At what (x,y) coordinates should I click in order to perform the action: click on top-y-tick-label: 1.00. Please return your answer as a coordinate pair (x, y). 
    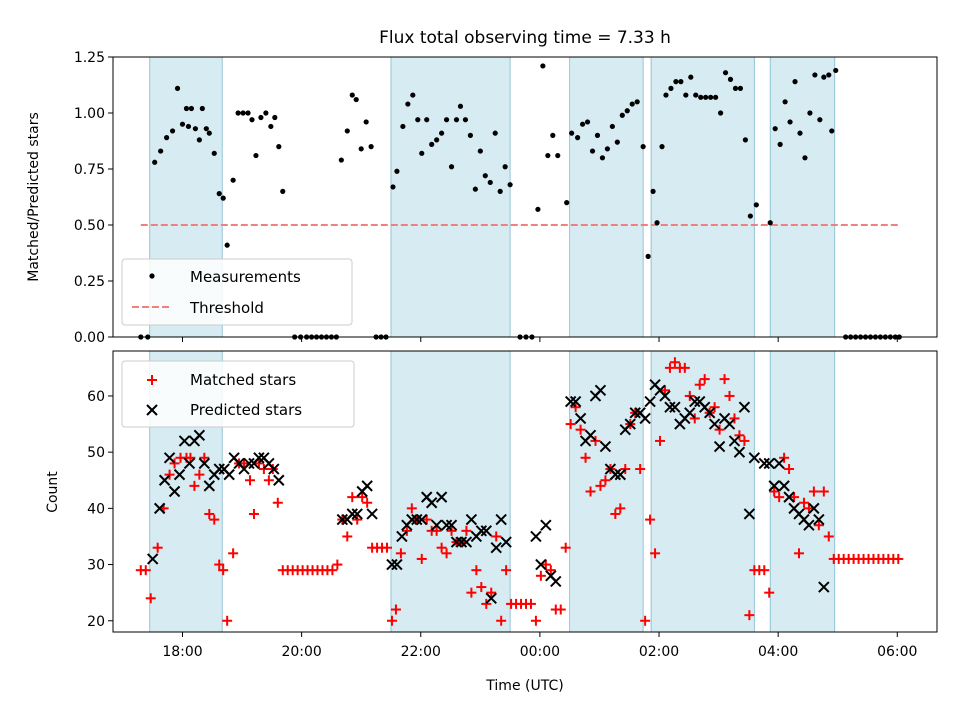
    Looking at the image, I should click on (89, 114).